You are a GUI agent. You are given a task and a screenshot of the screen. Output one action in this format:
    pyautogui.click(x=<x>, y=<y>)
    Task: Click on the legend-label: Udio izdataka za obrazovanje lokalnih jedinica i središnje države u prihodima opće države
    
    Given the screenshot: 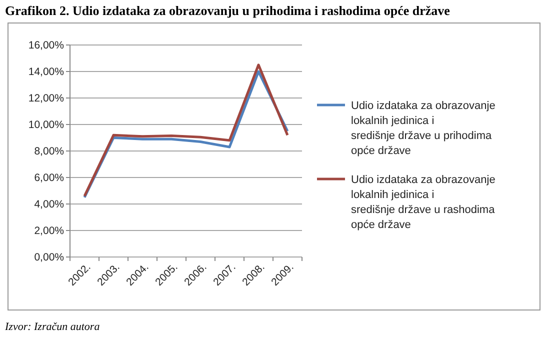 What is the action you would take?
    pyautogui.click(x=423, y=128)
    